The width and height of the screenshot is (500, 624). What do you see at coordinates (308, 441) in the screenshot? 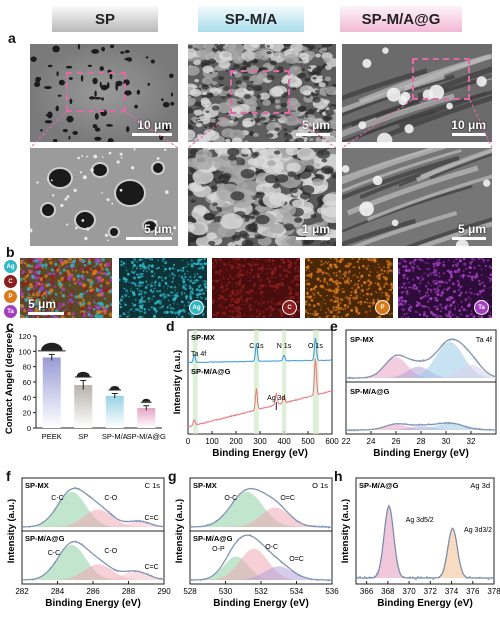
I see `x-tick-label: 500` at bounding box center [308, 441].